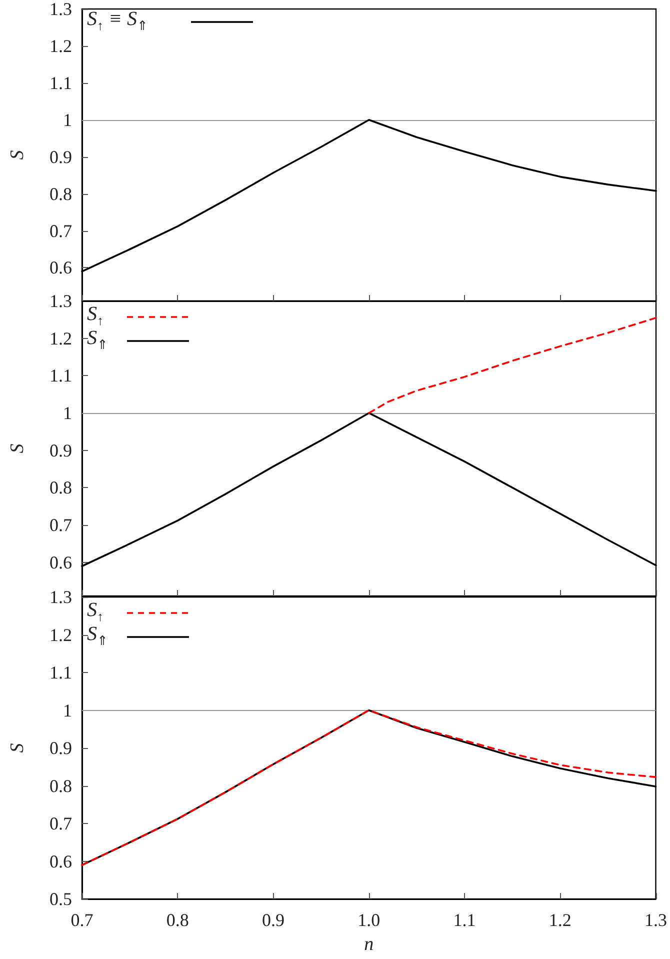 This screenshot has width=670, height=959. I want to click on legend-label: S$_{↑}$ ≡ S$_{⇑}$, so click(118, 21).